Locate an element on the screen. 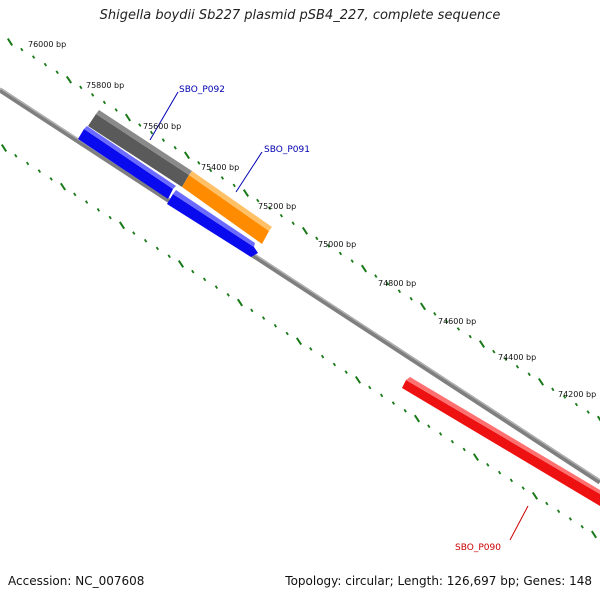 The width and height of the screenshot is (600, 600). gene-arrow-sbo-p090-top is located at coordinates (503, 435).